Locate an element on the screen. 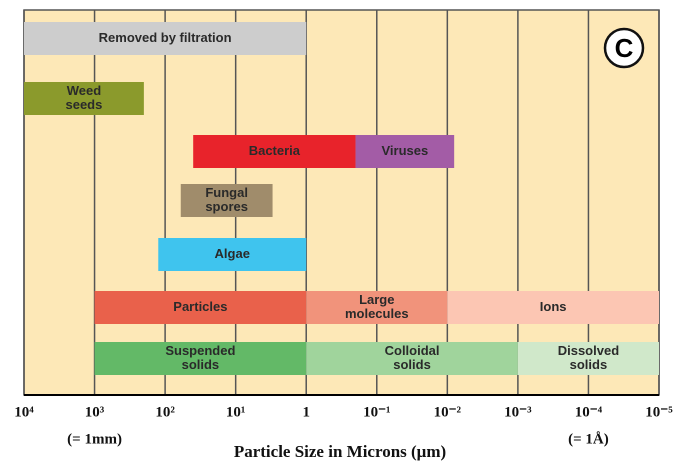 Image resolution: width=689 pixels, height=463 pixels. bar-label: molecules is located at coordinates (377, 313).